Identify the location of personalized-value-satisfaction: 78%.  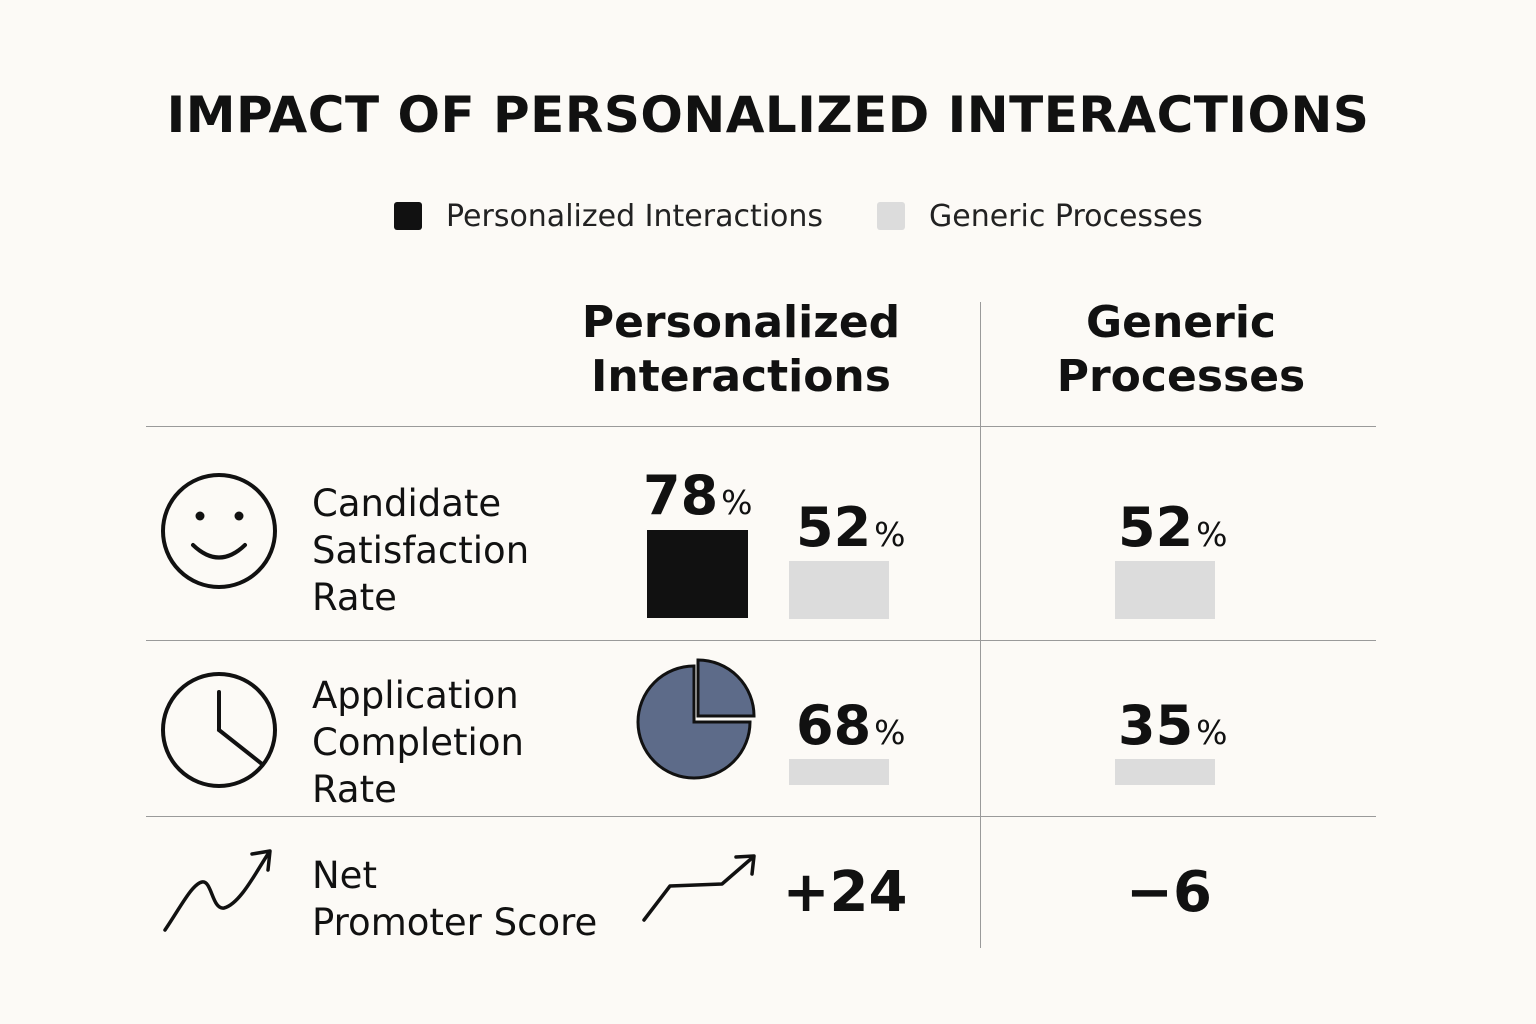
(698, 495).